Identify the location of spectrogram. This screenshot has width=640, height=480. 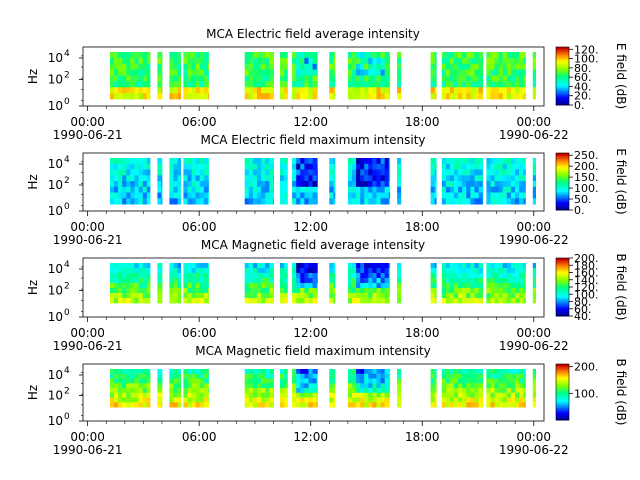
(323, 76).